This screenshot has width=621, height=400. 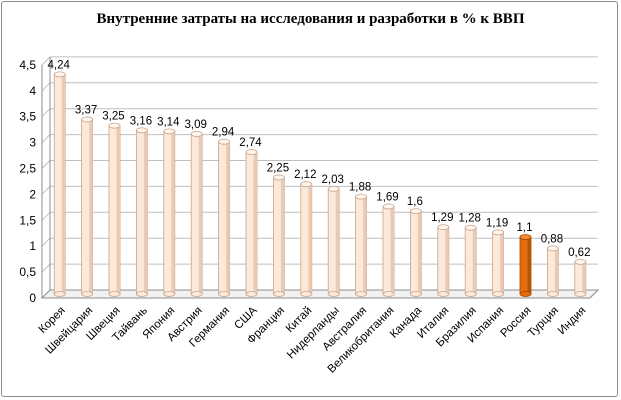 What do you see at coordinates (278, 235) in the screenshot?
I see `bar-Франция` at bounding box center [278, 235].